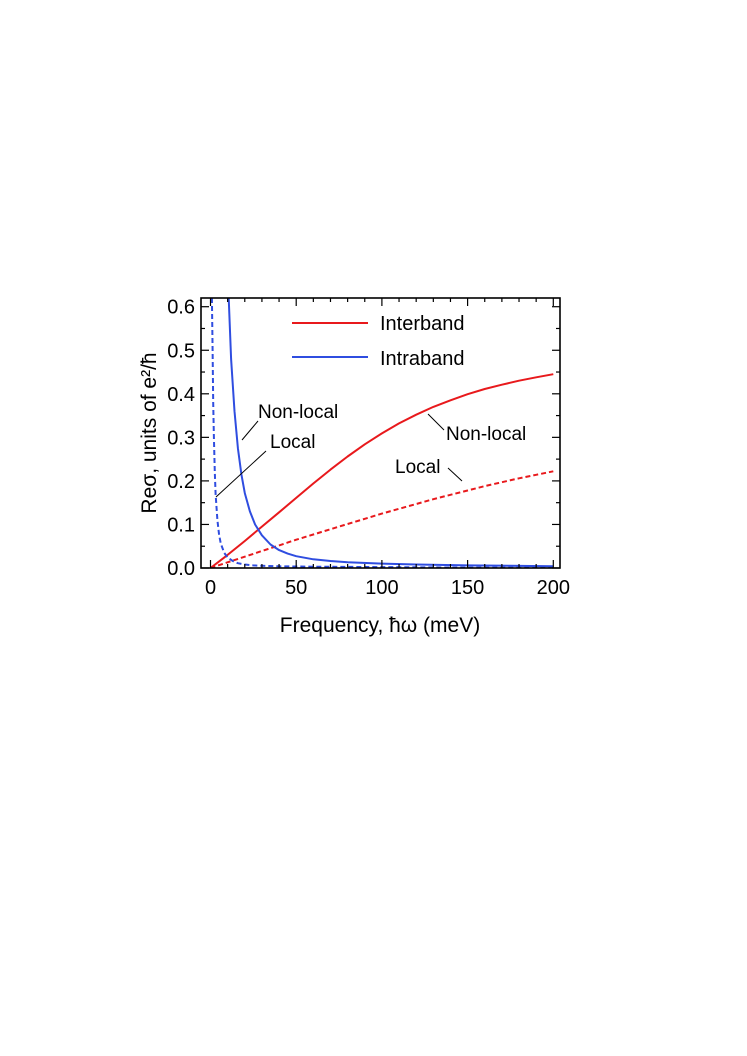  What do you see at coordinates (422, 324) in the screenshot?
I see `legend-label-interband: Interband` at bounding box center [422, 324].